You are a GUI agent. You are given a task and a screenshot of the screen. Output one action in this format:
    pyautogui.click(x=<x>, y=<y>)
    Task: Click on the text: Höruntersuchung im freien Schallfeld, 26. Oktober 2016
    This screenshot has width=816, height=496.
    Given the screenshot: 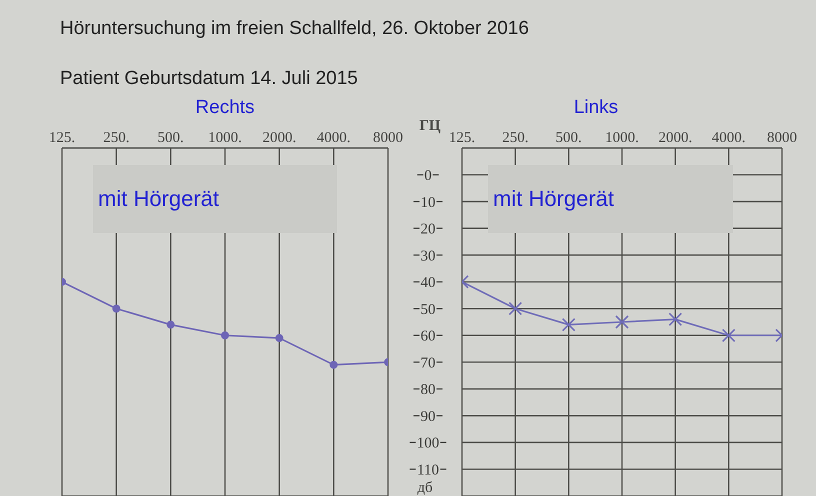 What is the action you would take?
    pyautogui.click(x=294, y=28)
    